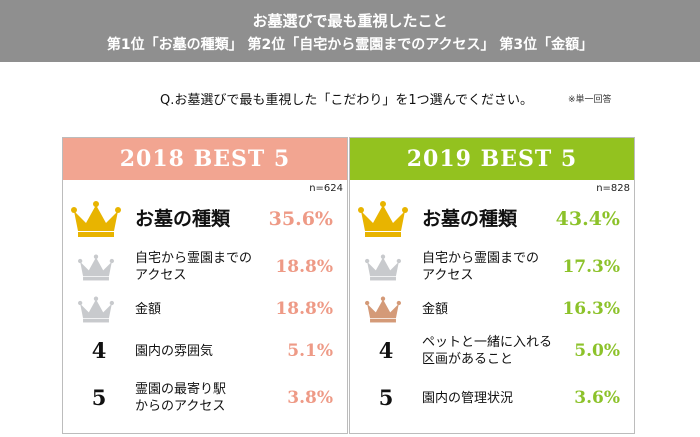 Image resolution: width=700 pixels, height=437 pixels. I want to click on header-subtitle: 第1位「お墓の種類」 第2位「自宅から霊園までのアクセス」 第3位「金額」, so click(350, 45).